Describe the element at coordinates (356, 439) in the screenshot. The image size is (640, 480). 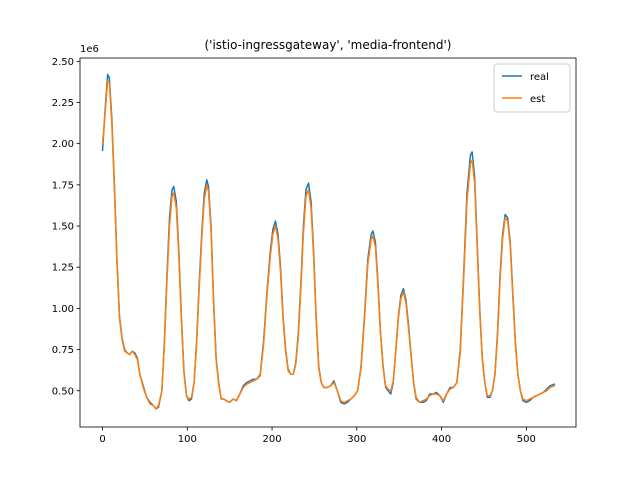
I see `x-tick-label: 300` at that location.